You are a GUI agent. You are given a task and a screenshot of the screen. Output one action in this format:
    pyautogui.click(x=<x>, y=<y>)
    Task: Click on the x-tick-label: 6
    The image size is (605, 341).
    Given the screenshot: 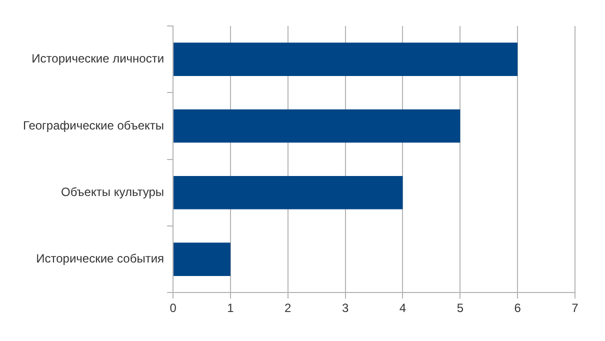 What is the action you would take?
    pyautogui.click(x=518, y=308)
    